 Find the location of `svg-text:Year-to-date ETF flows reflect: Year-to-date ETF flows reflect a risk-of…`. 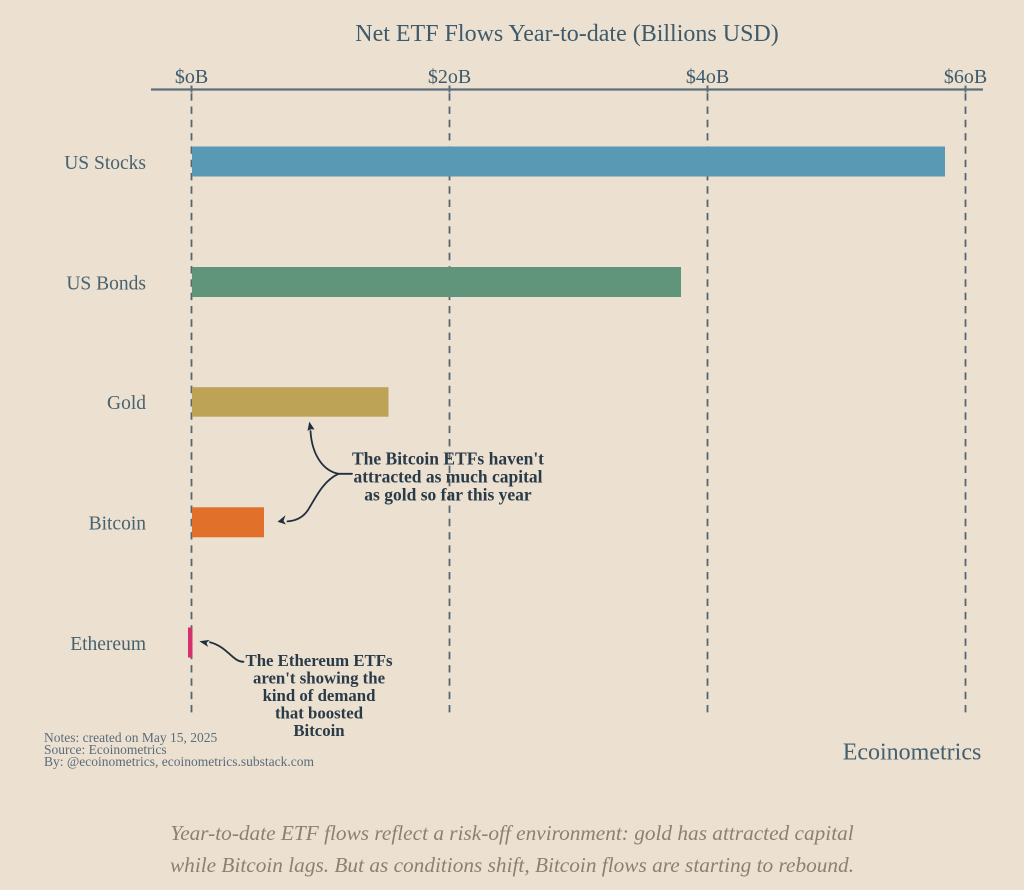

svg-text:Year-to-date ETF flows reflect: Year-to-date ETF flows reflect a risk-of… is located at coordinates (511, 833).